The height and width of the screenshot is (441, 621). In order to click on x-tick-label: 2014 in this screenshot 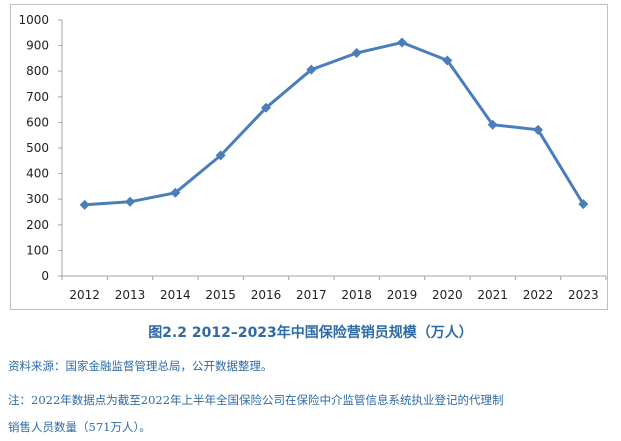, I will do `click(175, 295)`.